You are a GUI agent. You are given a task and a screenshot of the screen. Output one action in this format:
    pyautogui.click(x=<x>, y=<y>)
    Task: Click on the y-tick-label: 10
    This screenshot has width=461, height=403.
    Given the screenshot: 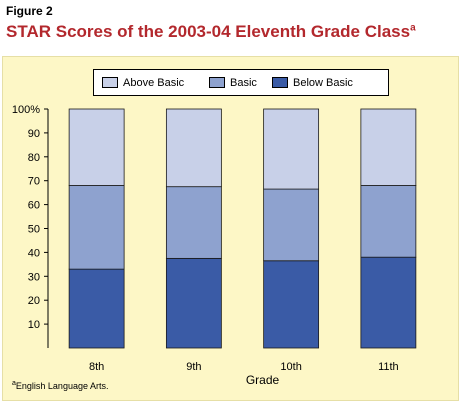 What is the action you would take?
    pyautogui.click(x=34, y=325)
    